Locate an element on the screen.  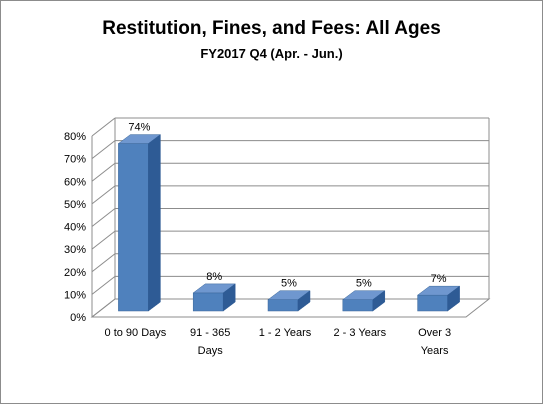
data-label: 8% is located at coordinates (214, 277).